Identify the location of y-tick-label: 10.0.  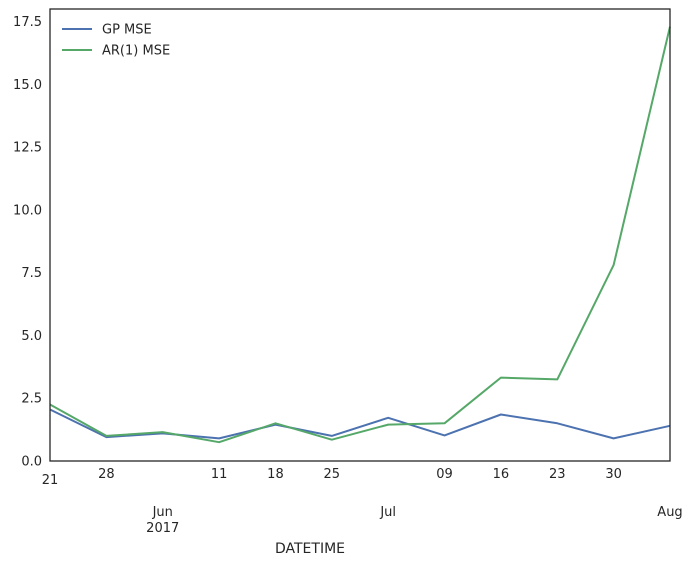
(27, 210).